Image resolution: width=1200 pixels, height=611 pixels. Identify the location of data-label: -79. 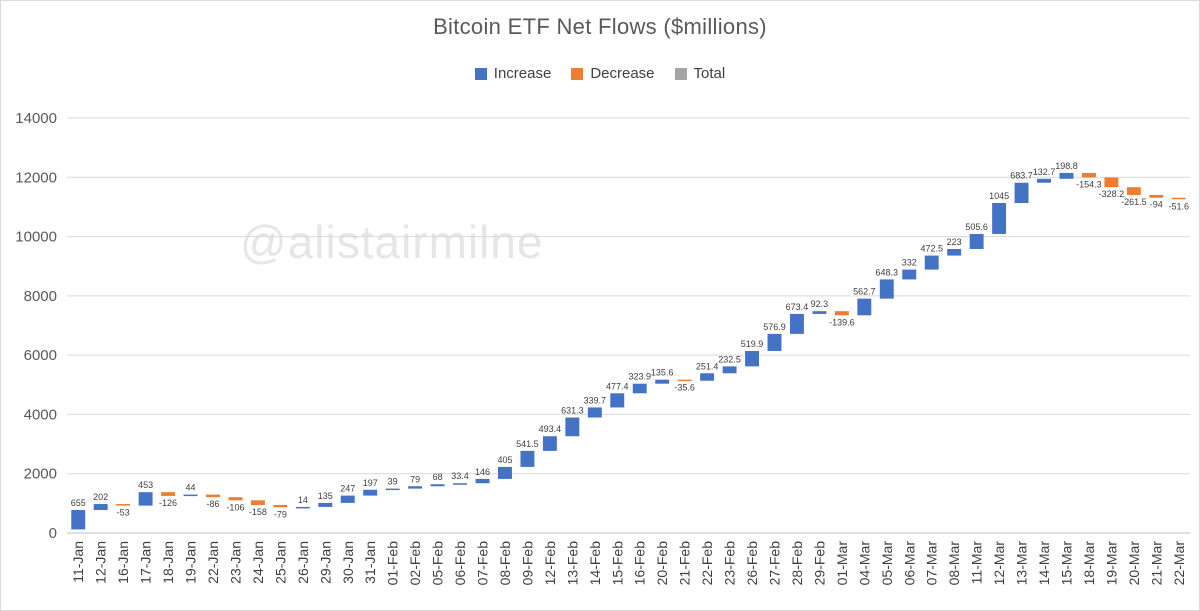
(280, 514).